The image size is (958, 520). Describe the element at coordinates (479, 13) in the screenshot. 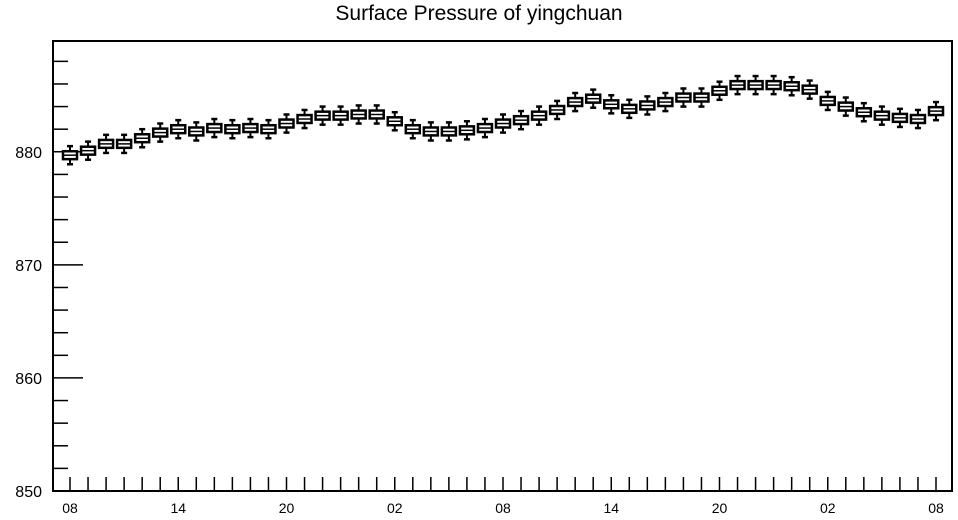

I see `chart-title: Surface Pressure of yingchuan` at that location.